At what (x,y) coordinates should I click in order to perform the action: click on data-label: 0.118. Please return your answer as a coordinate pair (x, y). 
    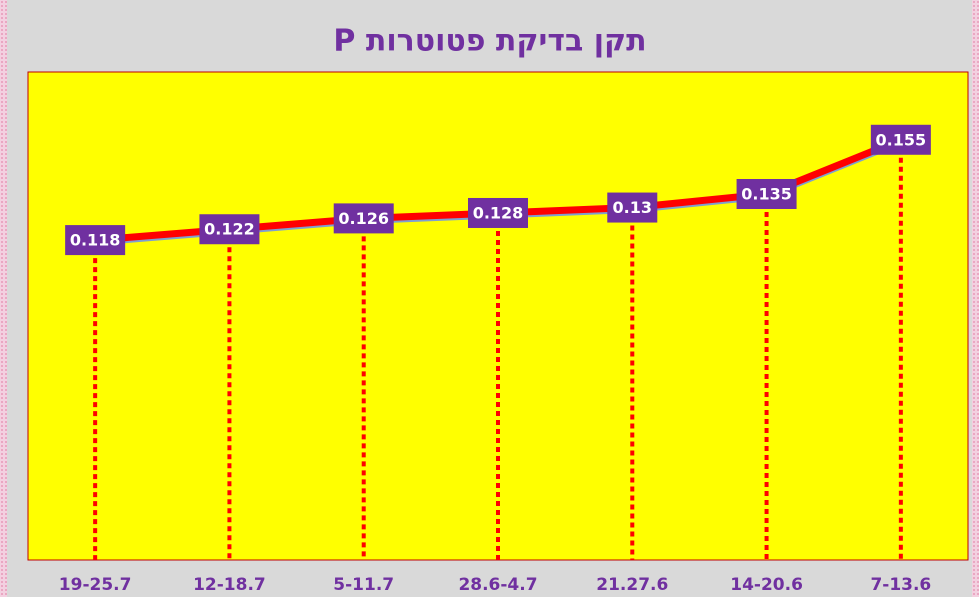
    Looking at the image, I should click on (95, 240).